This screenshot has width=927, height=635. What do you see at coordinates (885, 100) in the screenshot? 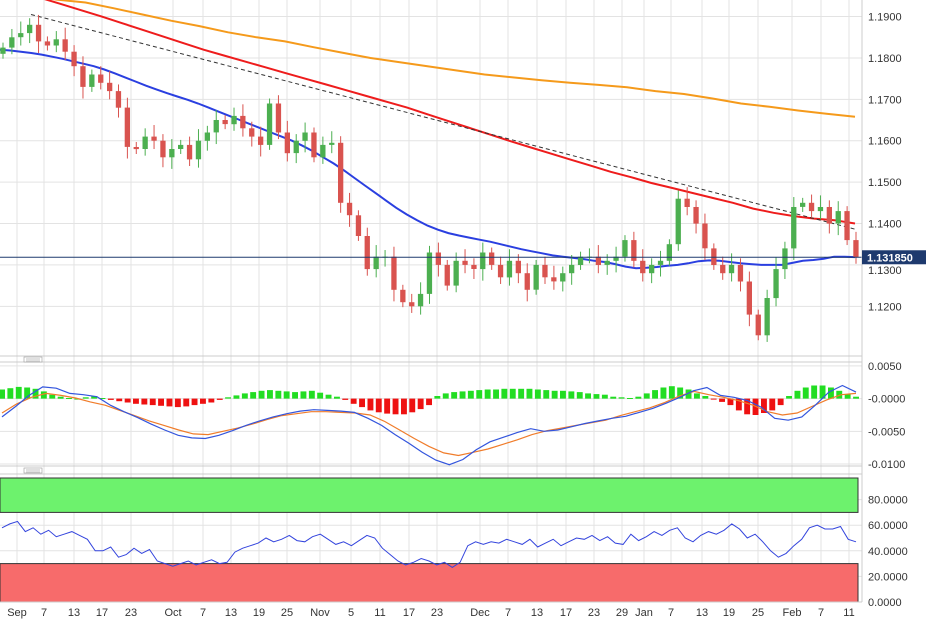
I see `price-tick-label: 1.1700` at bounding box center [885, 100].